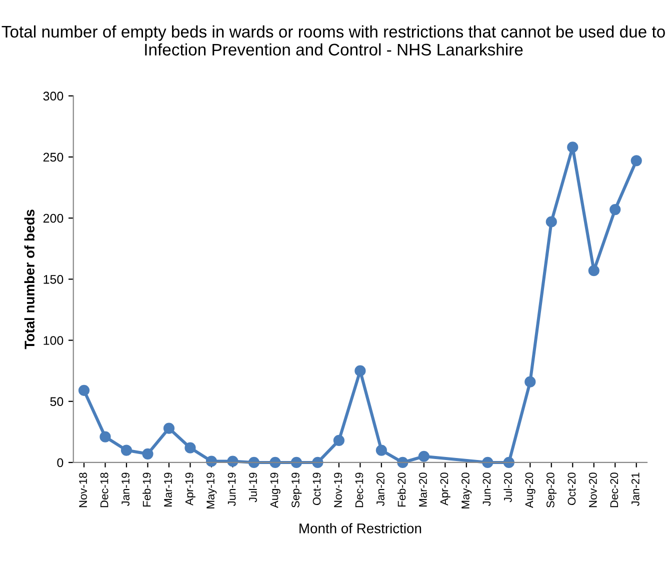 The height and width of the screenshot is (564, 667). What do you see at coordinates (275, 490) in the screenshot?
I see `x-tick-label: Aug-19` at bounding box center [275, 490].